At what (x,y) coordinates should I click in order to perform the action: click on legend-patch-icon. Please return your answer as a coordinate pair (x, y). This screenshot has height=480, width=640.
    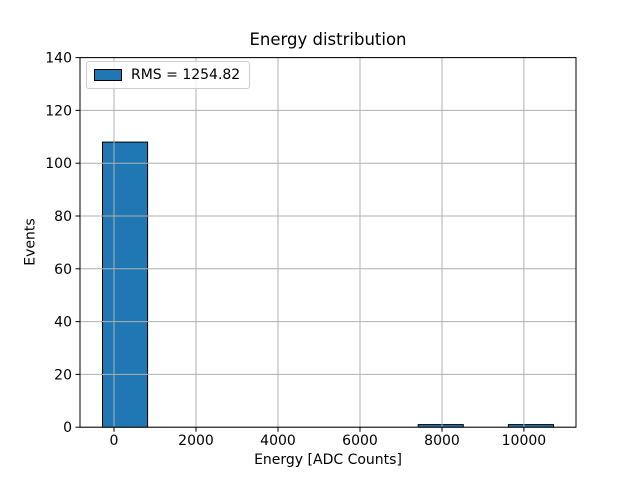
    Looking at the image, I should click on (108, 75).